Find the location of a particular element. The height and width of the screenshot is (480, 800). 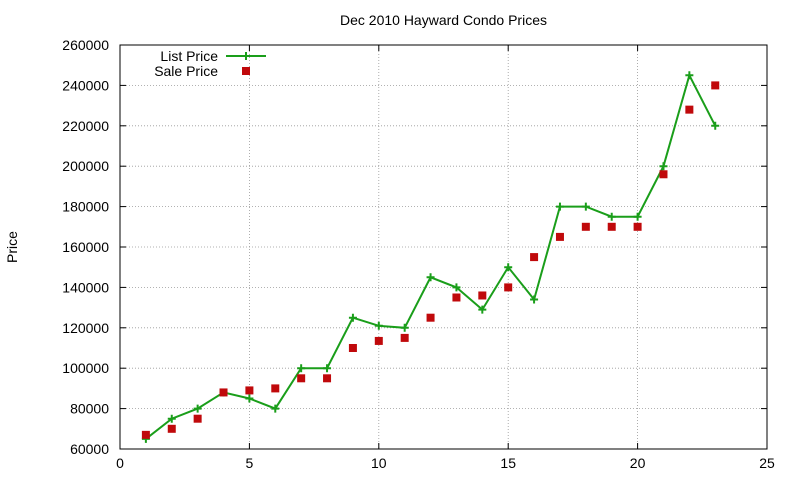

x-tick-label: 15 is located at coordinates (508, 463).